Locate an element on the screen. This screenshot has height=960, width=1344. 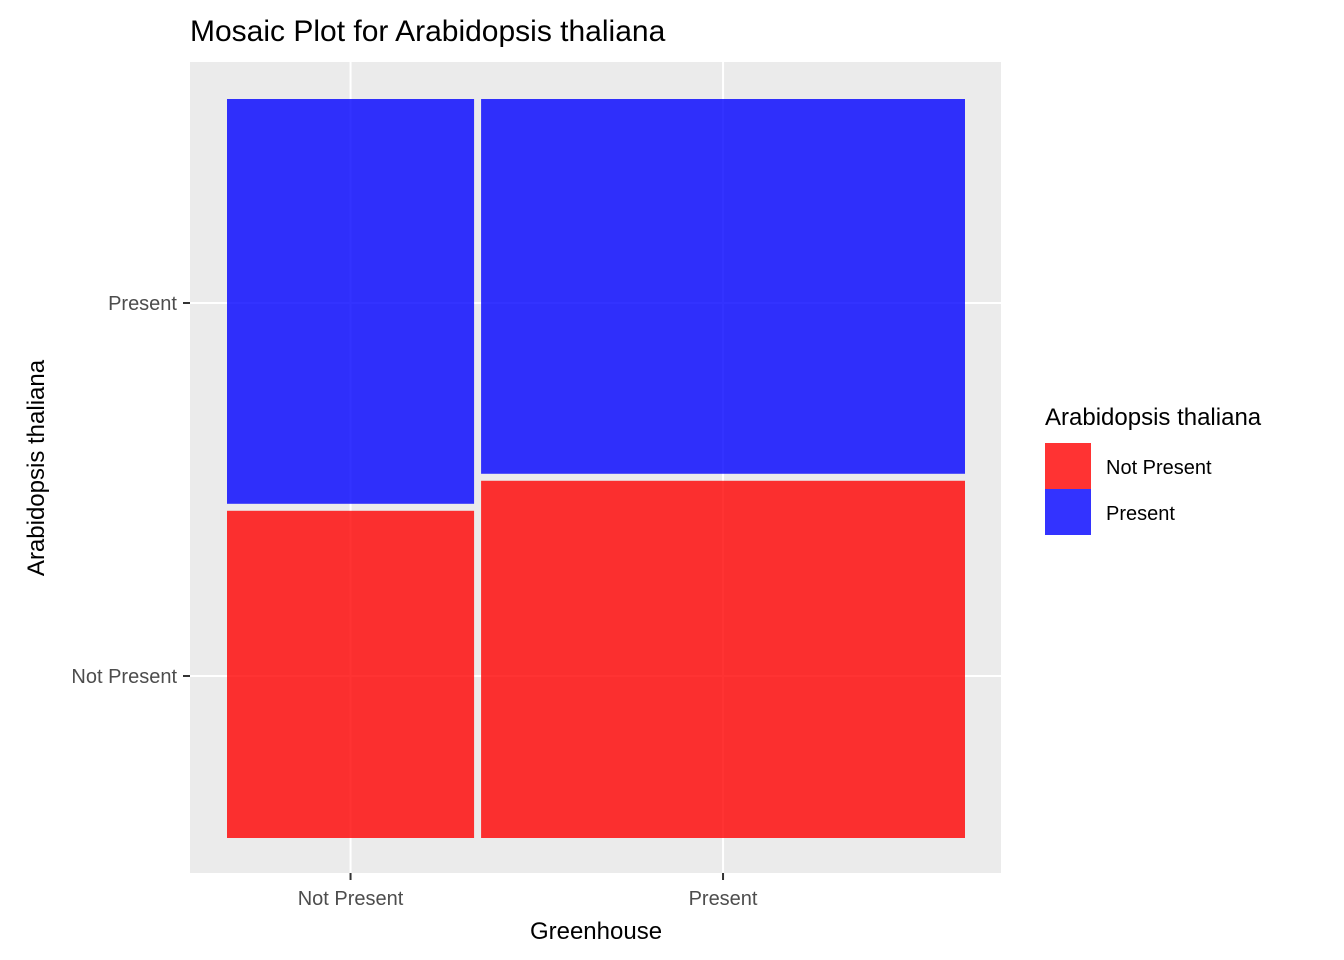
legend: Arabidopsis thaliana Not Present Present is located at coordinates (1153, 469).